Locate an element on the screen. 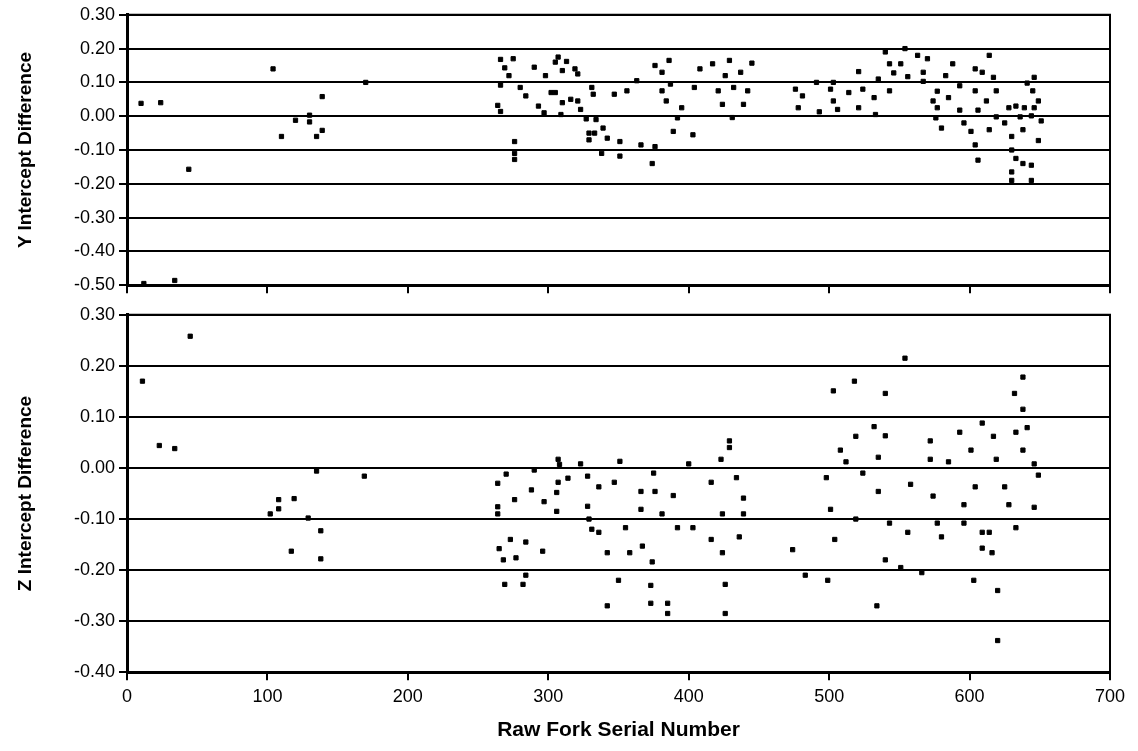  x-tick-label: 600 is located at coordinates (969, 695).